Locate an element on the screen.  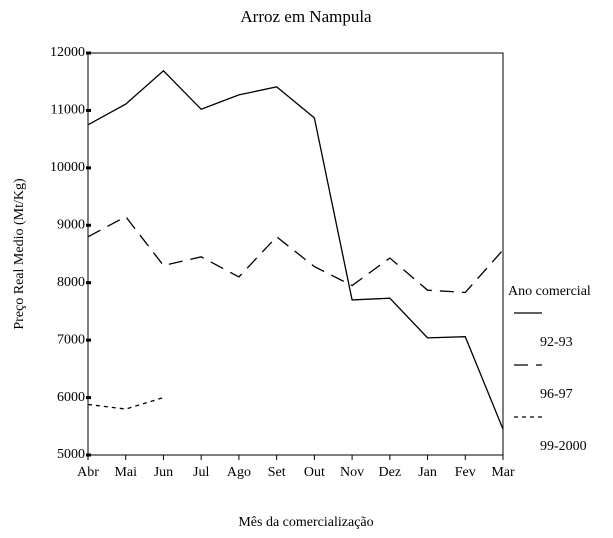
y-tick-label: 8000 is located at coordinates (71, 282).